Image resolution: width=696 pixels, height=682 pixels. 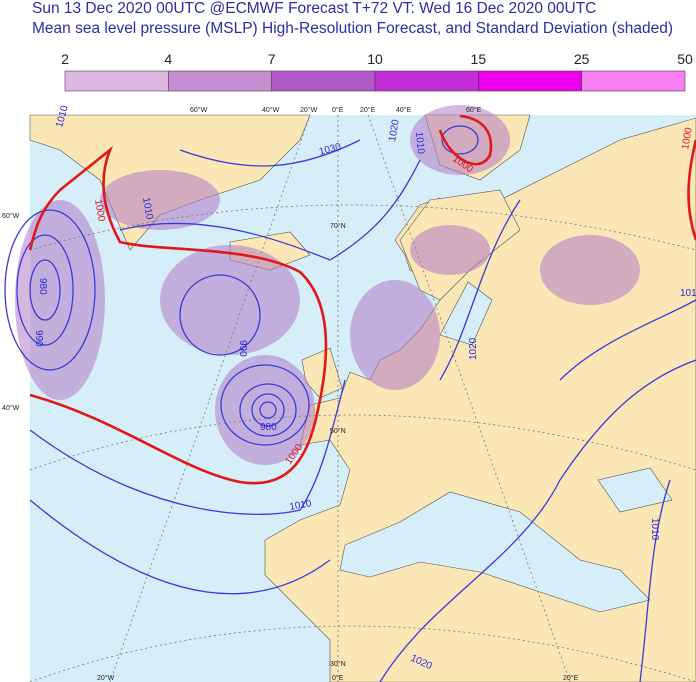 I want to click on baltic, so click(x=466, y=313).